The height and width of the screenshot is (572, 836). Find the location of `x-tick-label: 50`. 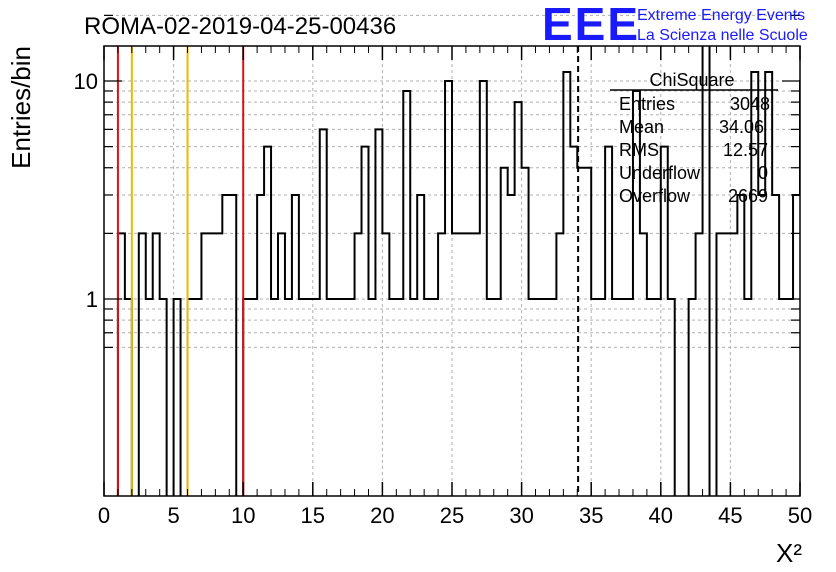

x-tick-label: 50 is located at coordinates (800, 515).